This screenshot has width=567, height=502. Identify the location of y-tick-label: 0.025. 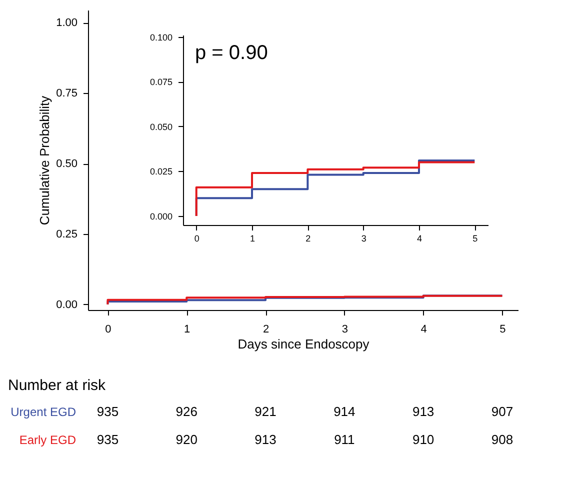
(161, 171).